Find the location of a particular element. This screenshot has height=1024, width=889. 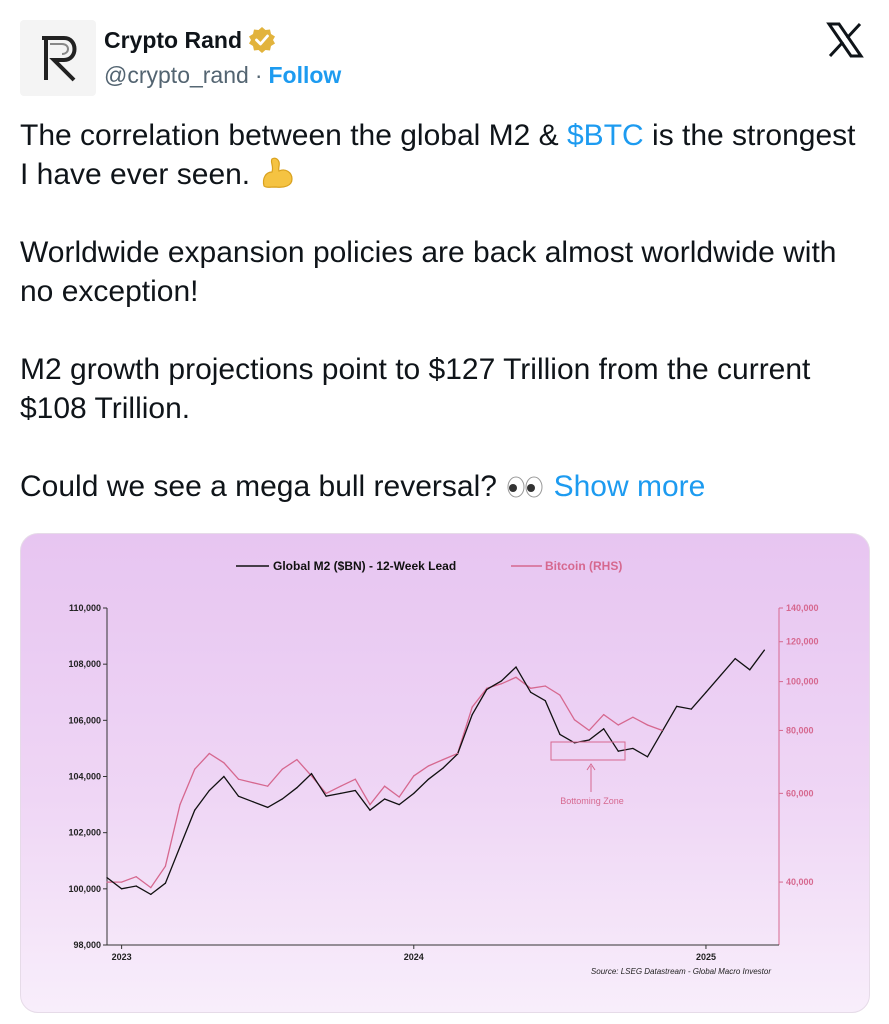

left-tick-label: 98,000 is located at coordinates (87, 945).